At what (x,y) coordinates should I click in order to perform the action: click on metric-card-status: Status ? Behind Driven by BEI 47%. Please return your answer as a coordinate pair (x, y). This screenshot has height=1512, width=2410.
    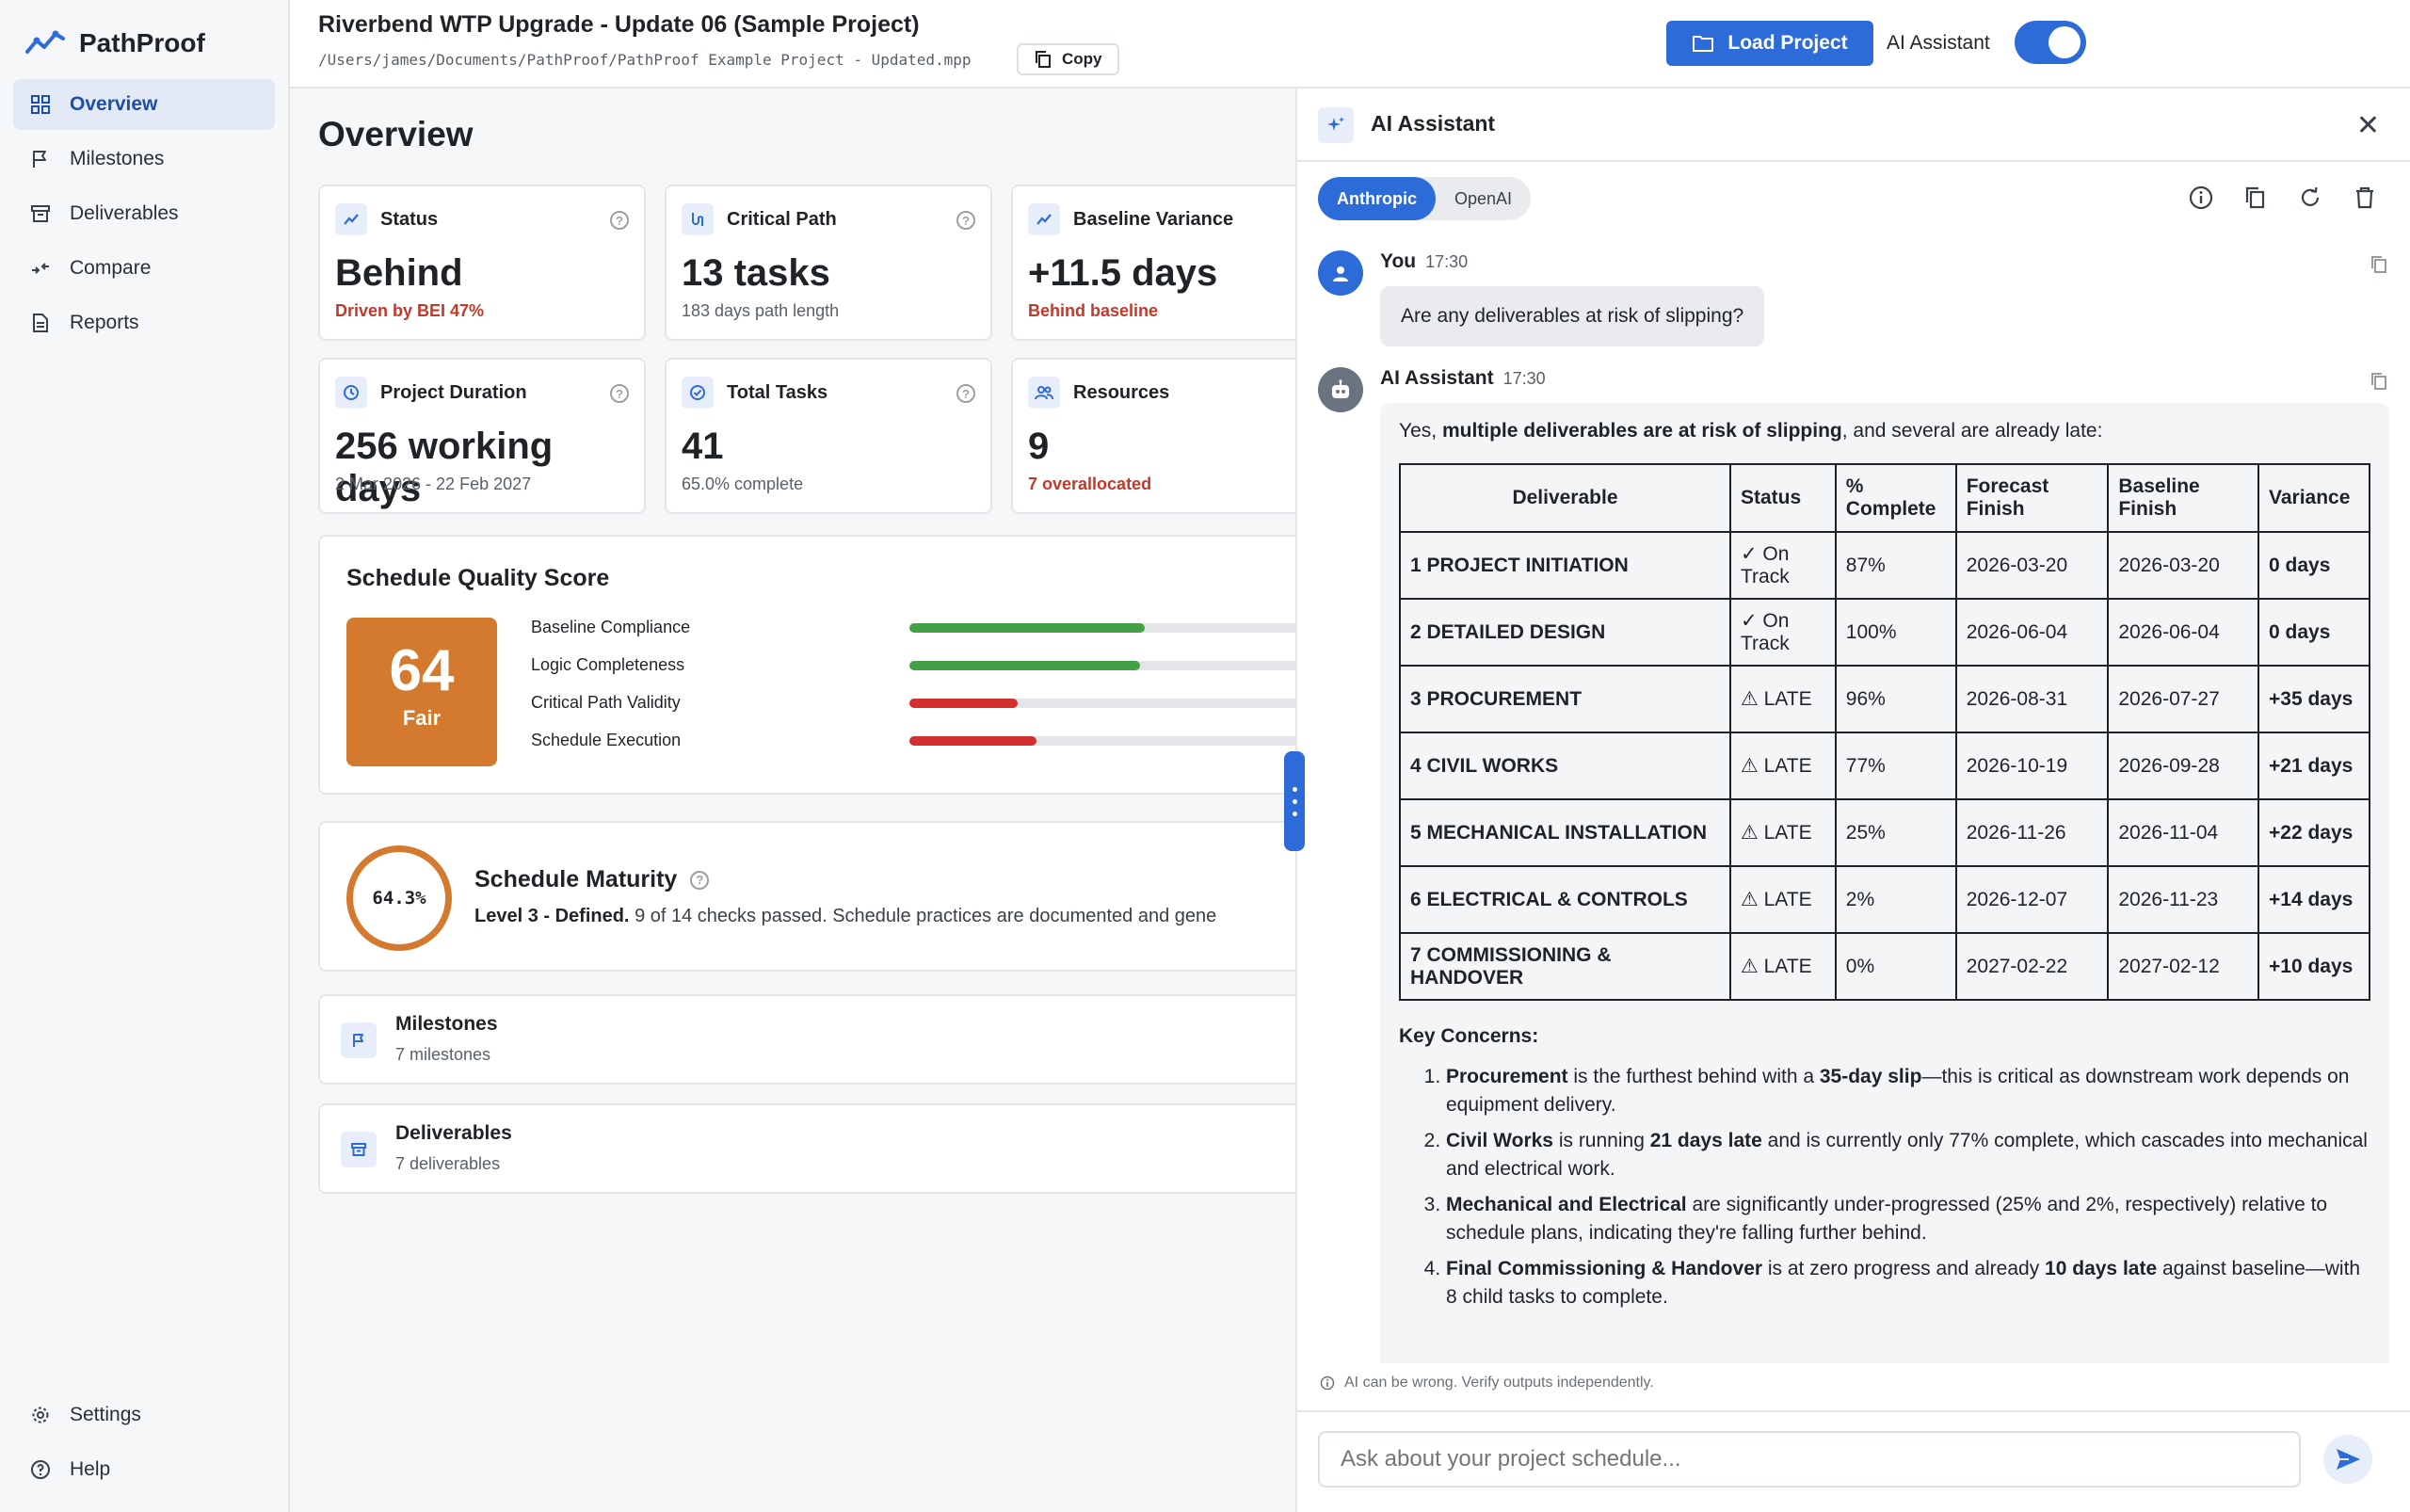
    Looking at the image, I should click on (482, 263).